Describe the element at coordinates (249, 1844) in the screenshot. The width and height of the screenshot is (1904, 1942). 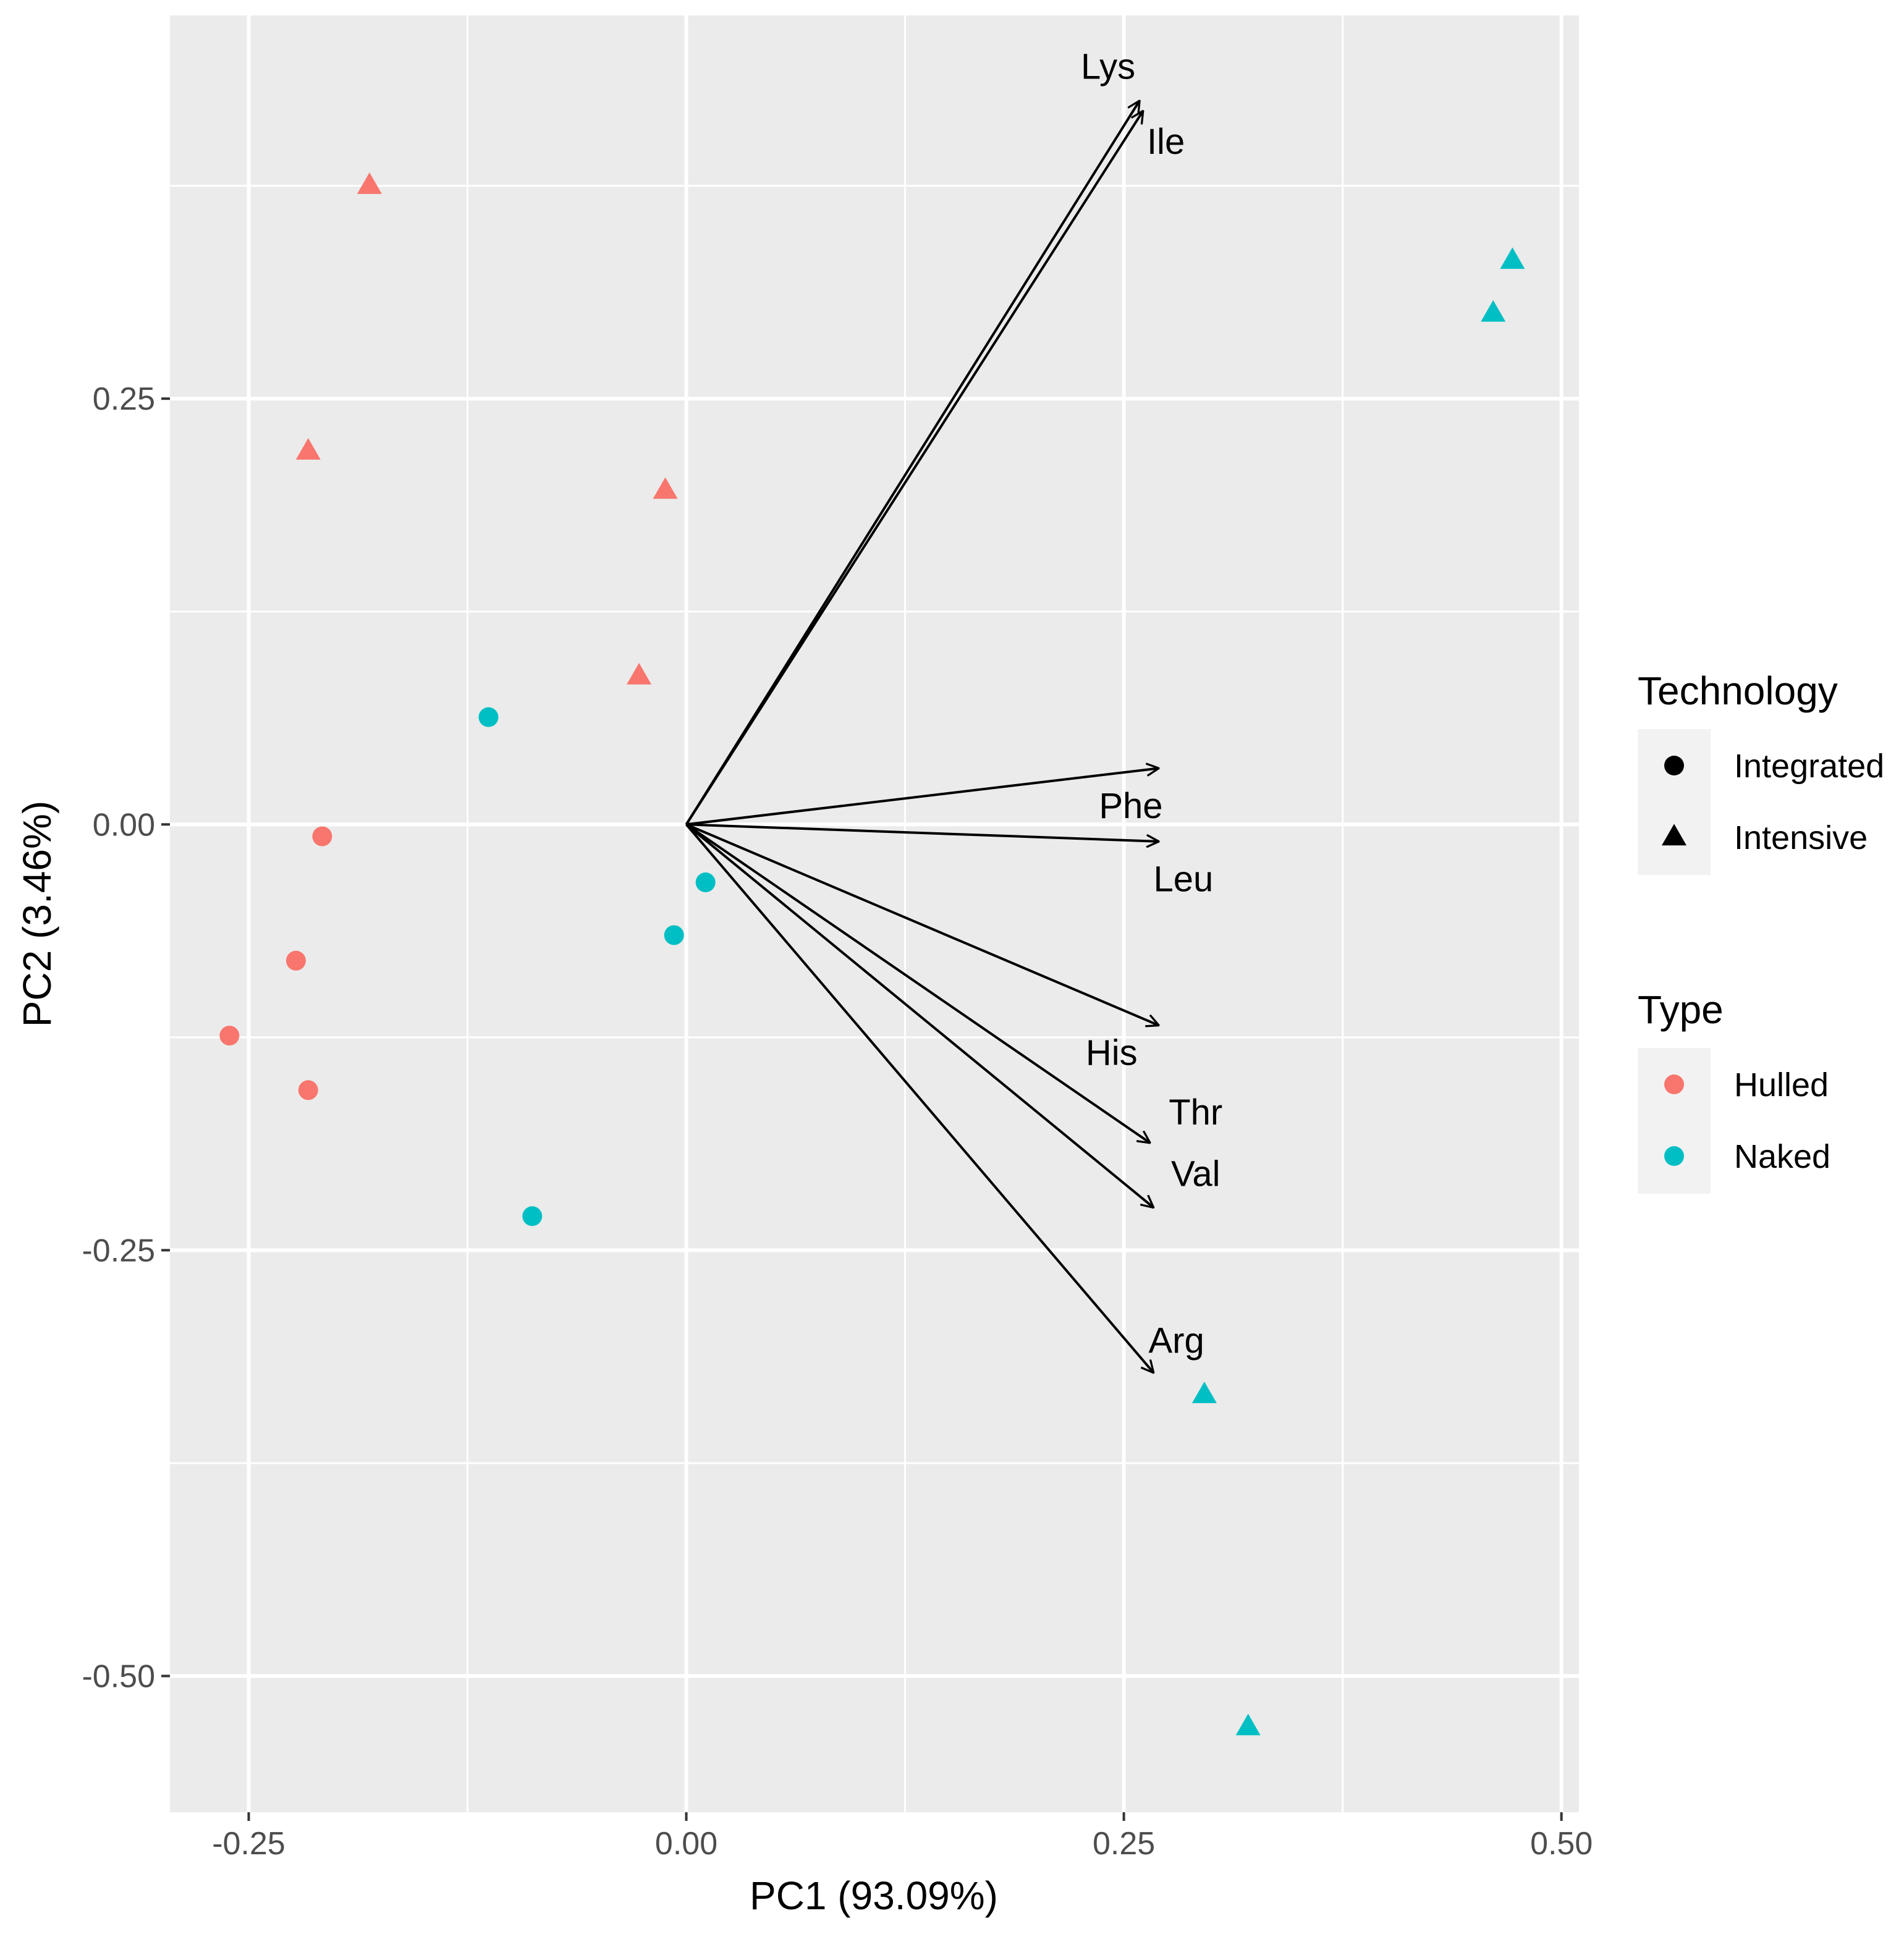
I see `x-tick-label-0: -0.25` at that location.